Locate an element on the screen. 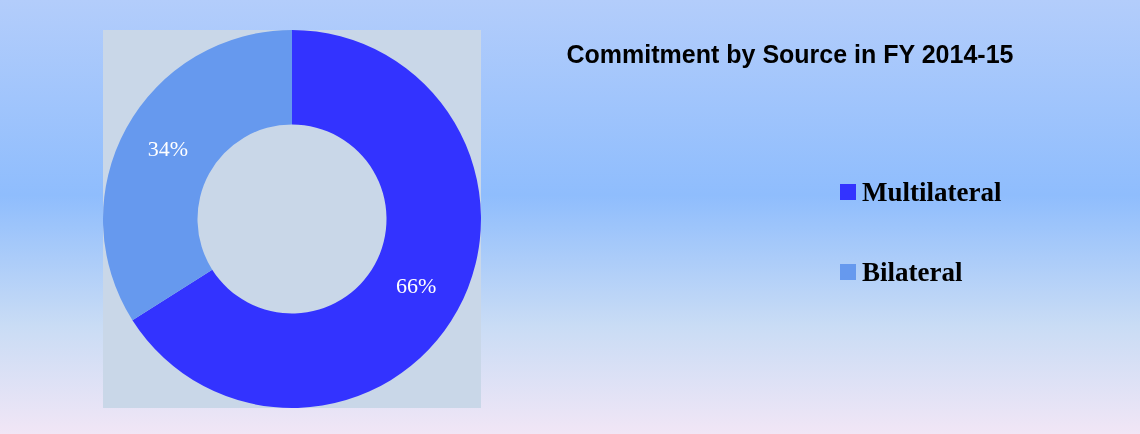  legend-label: Multilateral is located at coordinates (932, 192).